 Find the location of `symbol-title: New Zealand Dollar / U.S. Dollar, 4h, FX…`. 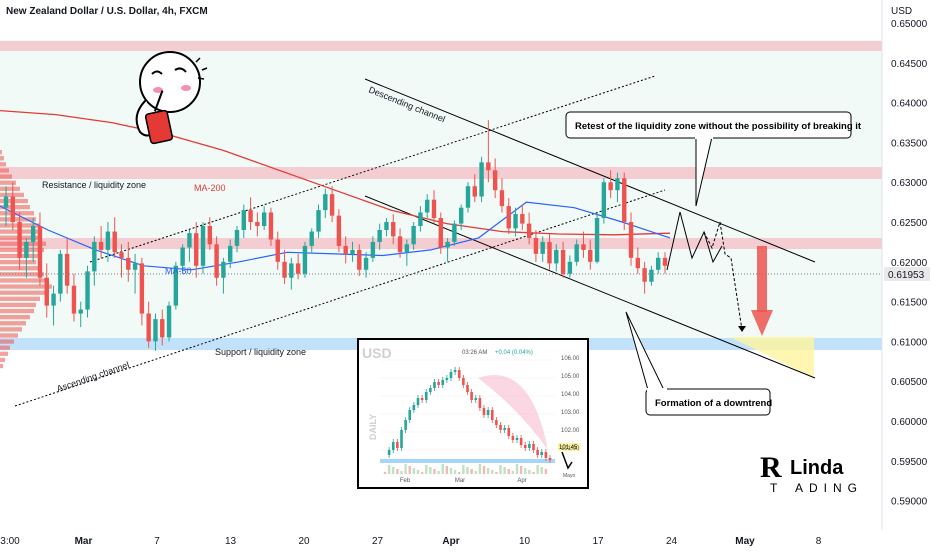

symbol-title: New Zealand Dollar / U.S. Dollar, 4h, FX… is located at coordinates (107, 11).